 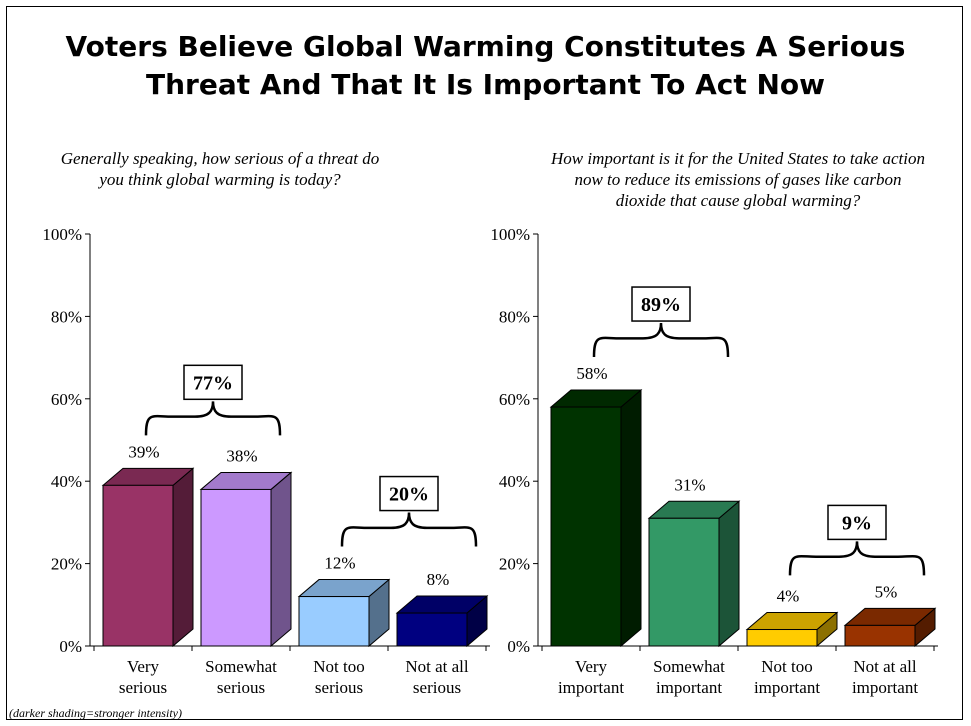 I want to click on left-y-tick-label: 60%, so click(x=66, y=399).